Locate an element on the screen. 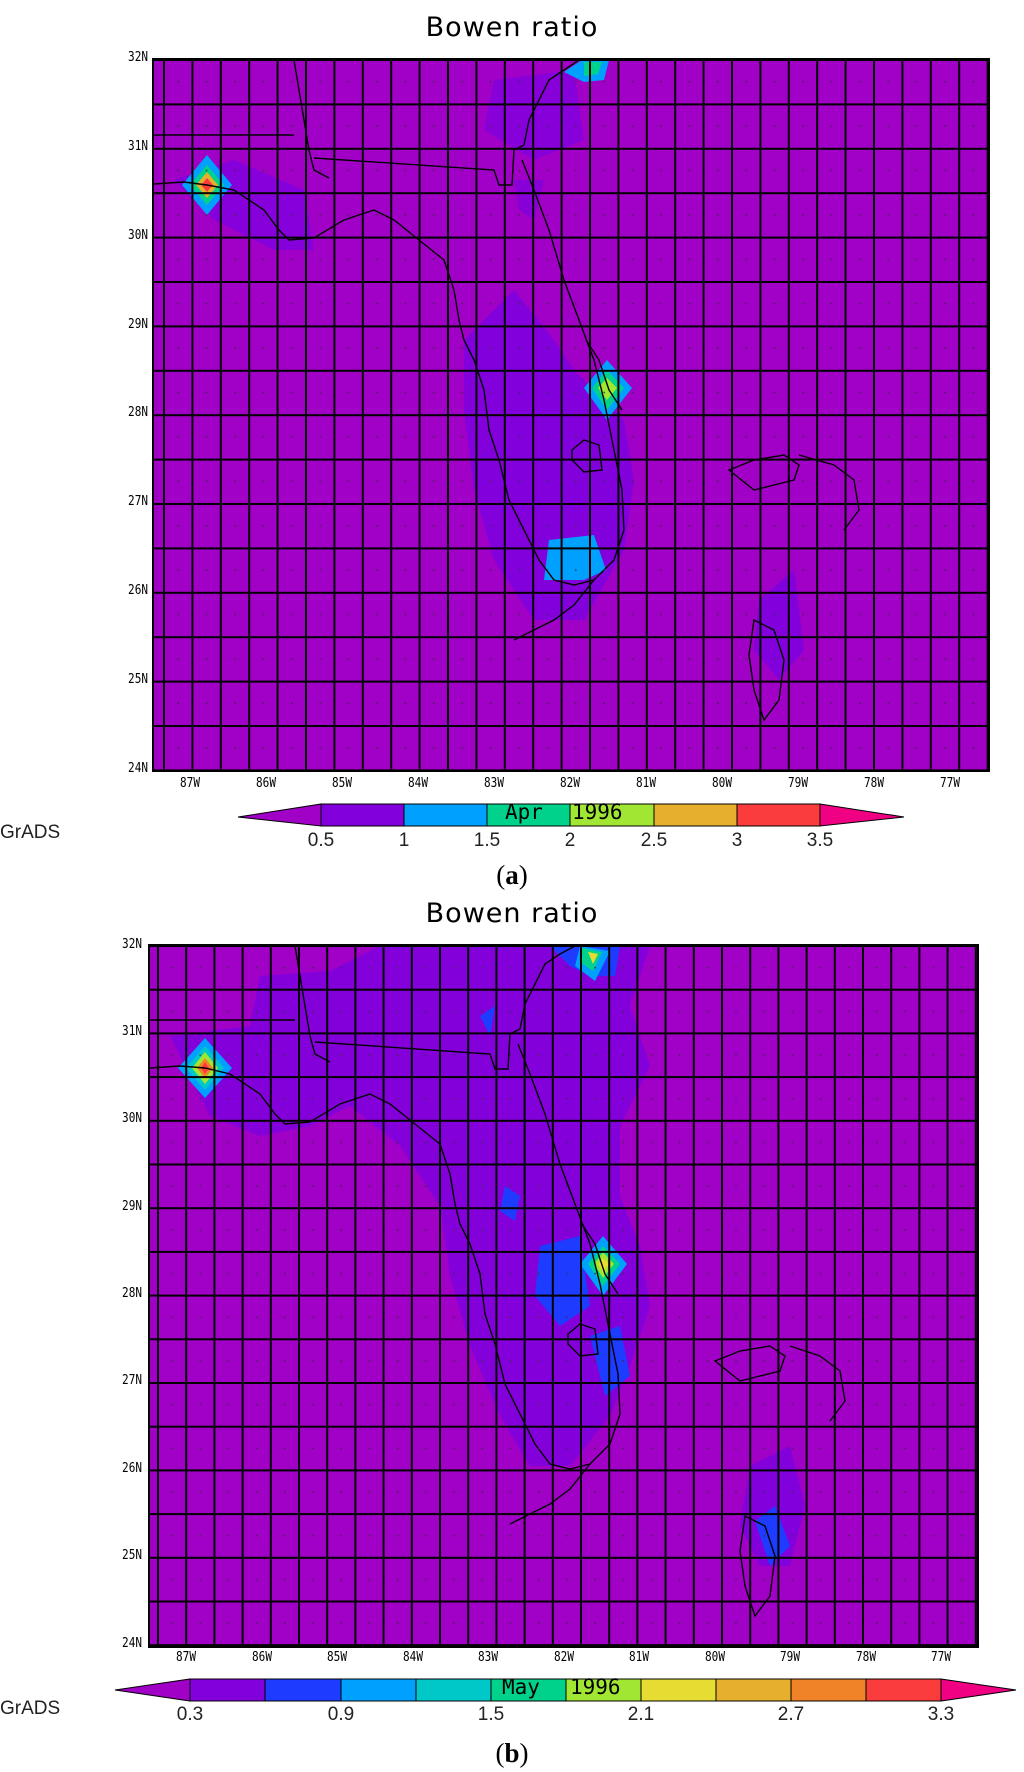  panel-a-period-year: 1996 is located at coordinates (597, 812).